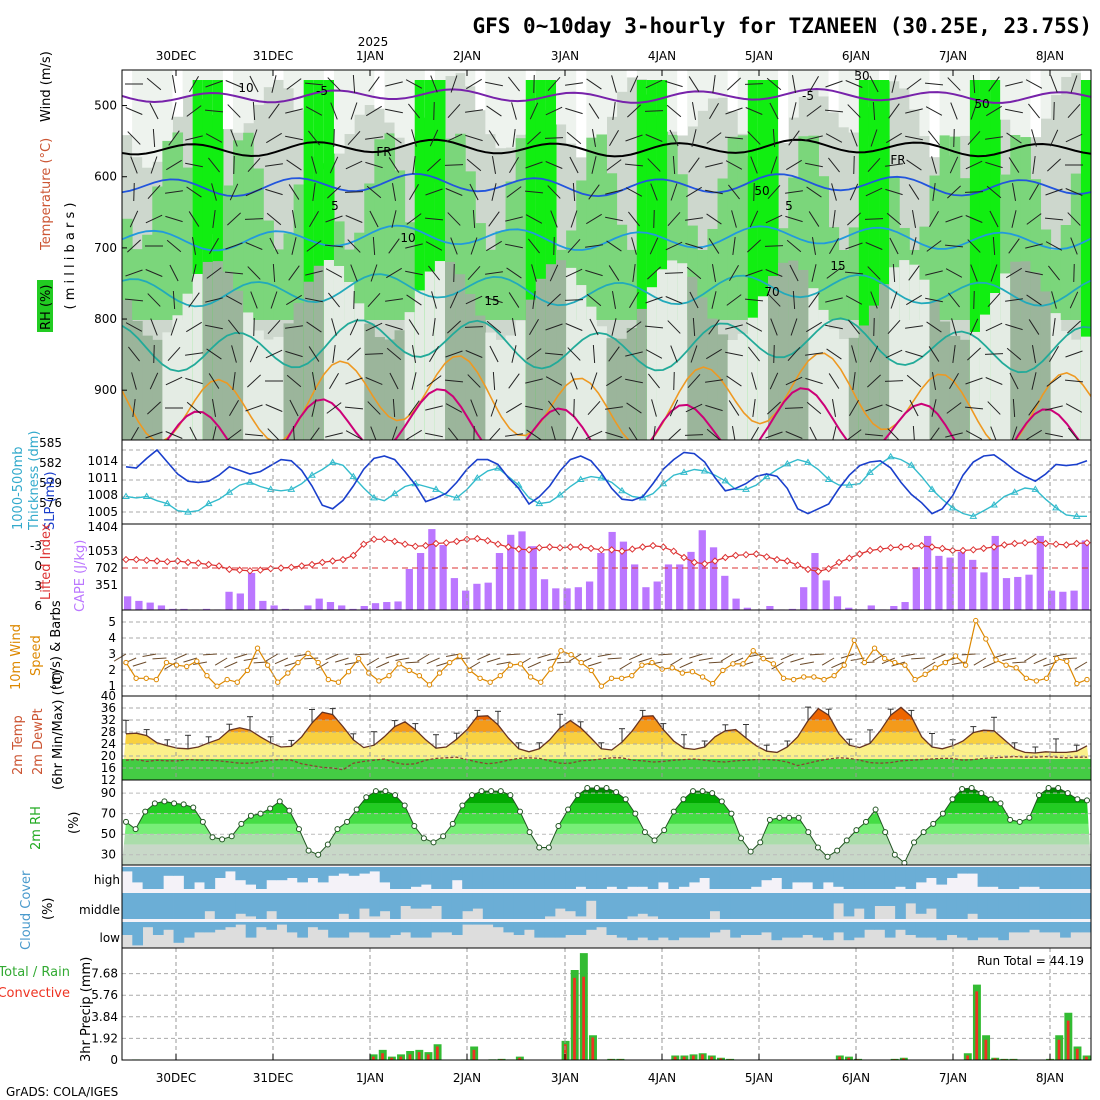 Image resolution: width=1100 pixels, height=1100 pixels. I want to click on top-date-label: 6JAN, so click(856, 56).